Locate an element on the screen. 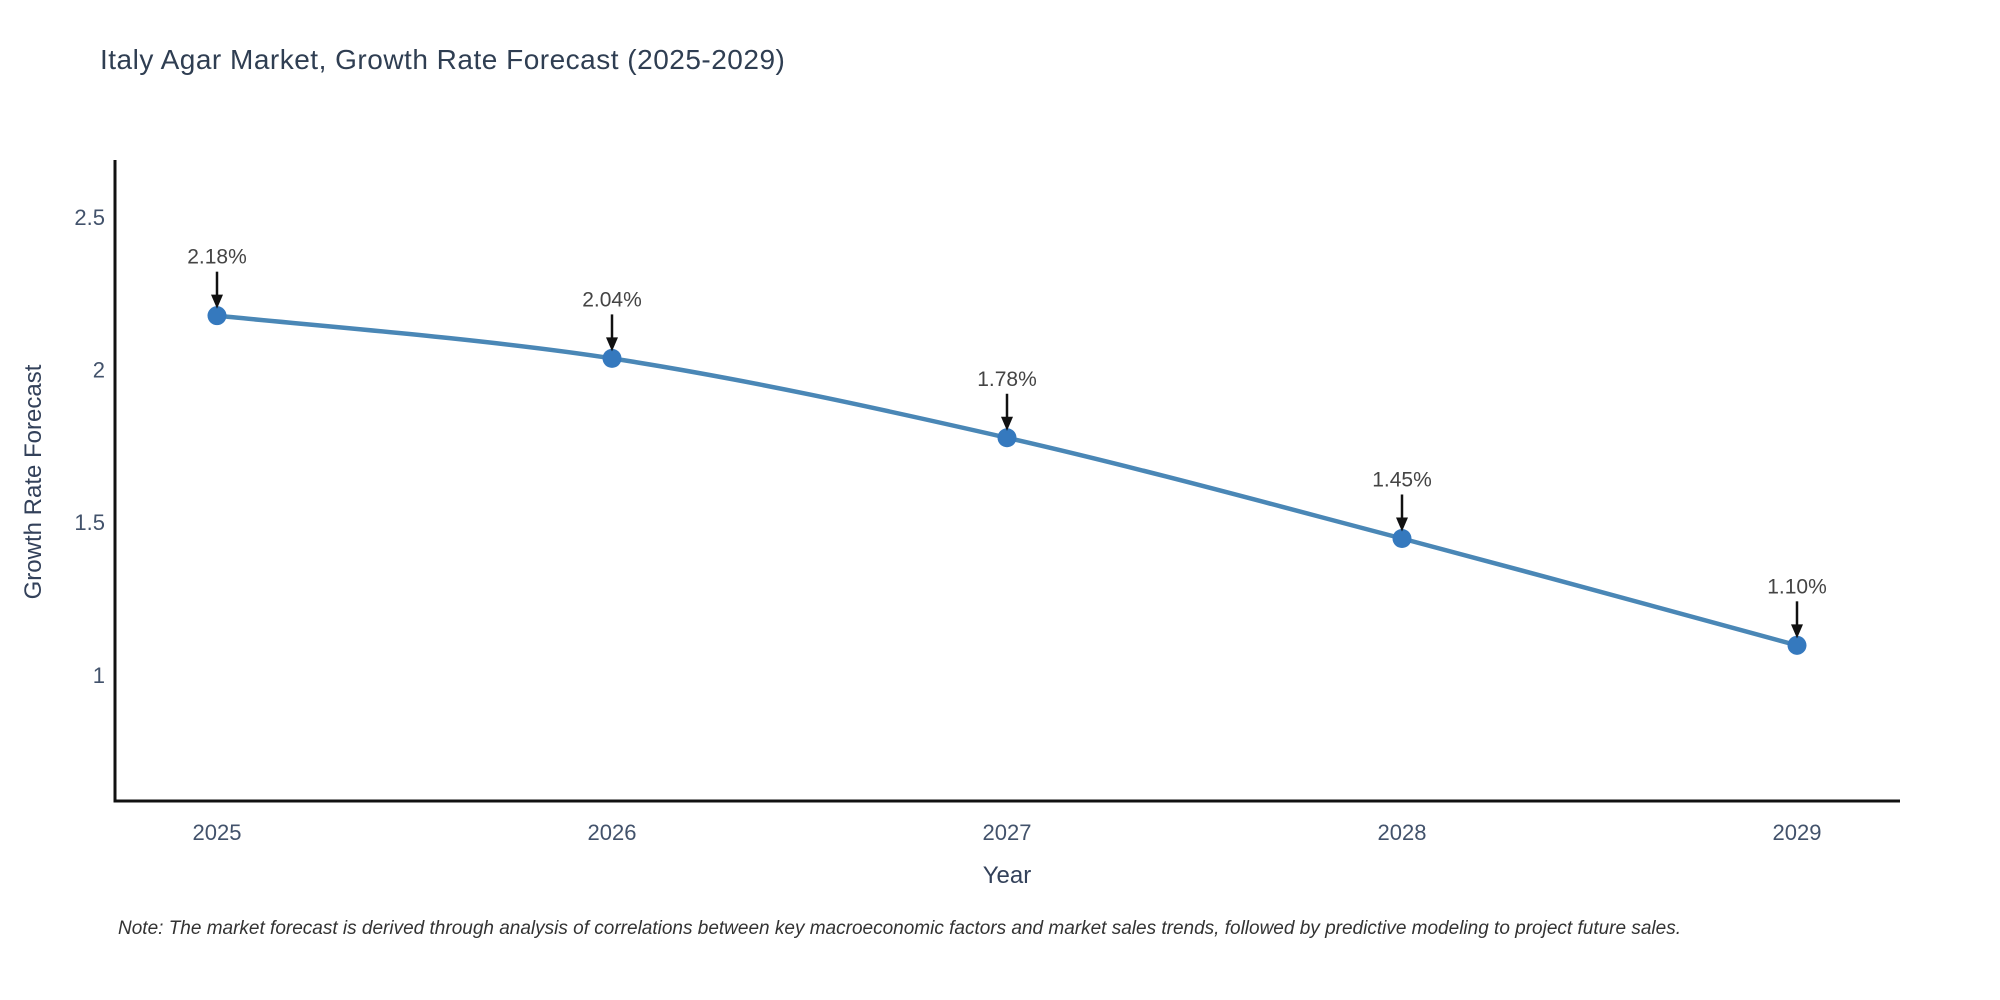 The height and width of the screenshot is (1000, 2000). annotation-label: 2.04% is located at coordinates (612, 299).